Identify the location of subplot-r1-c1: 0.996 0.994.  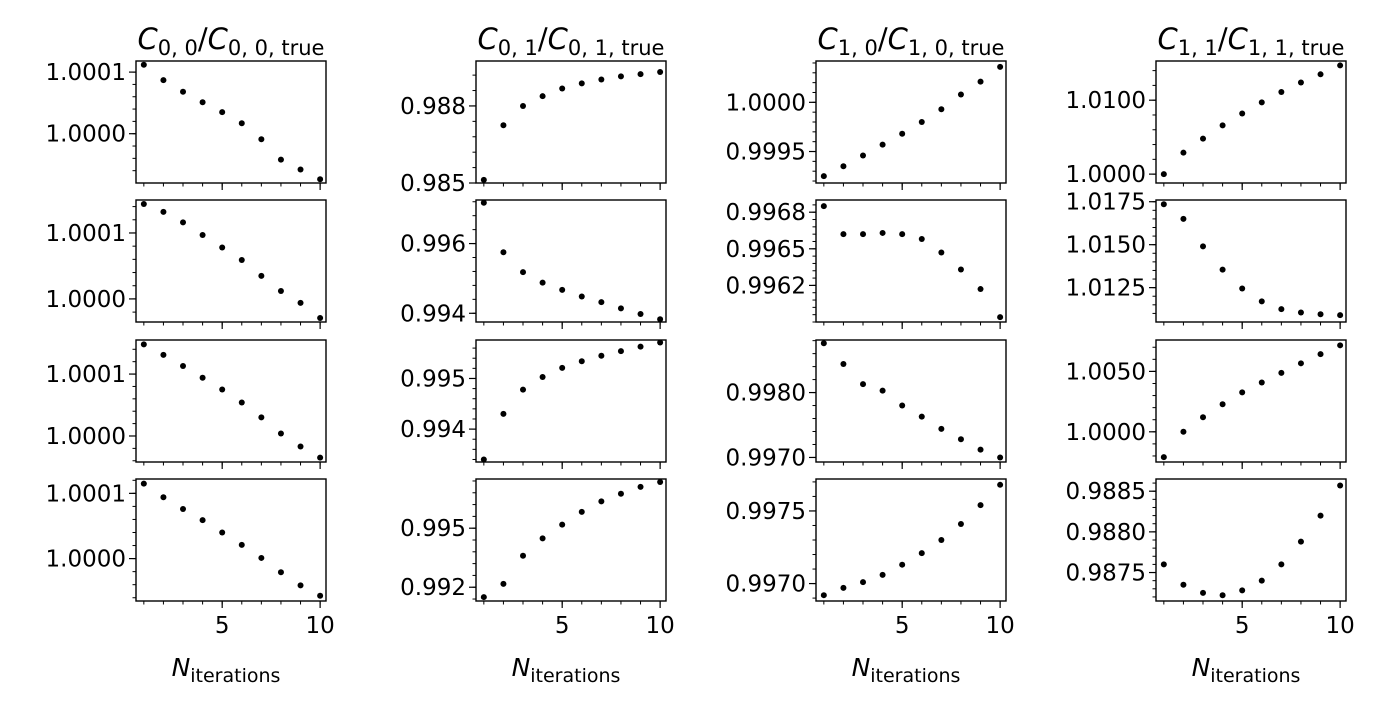
(533, 264).